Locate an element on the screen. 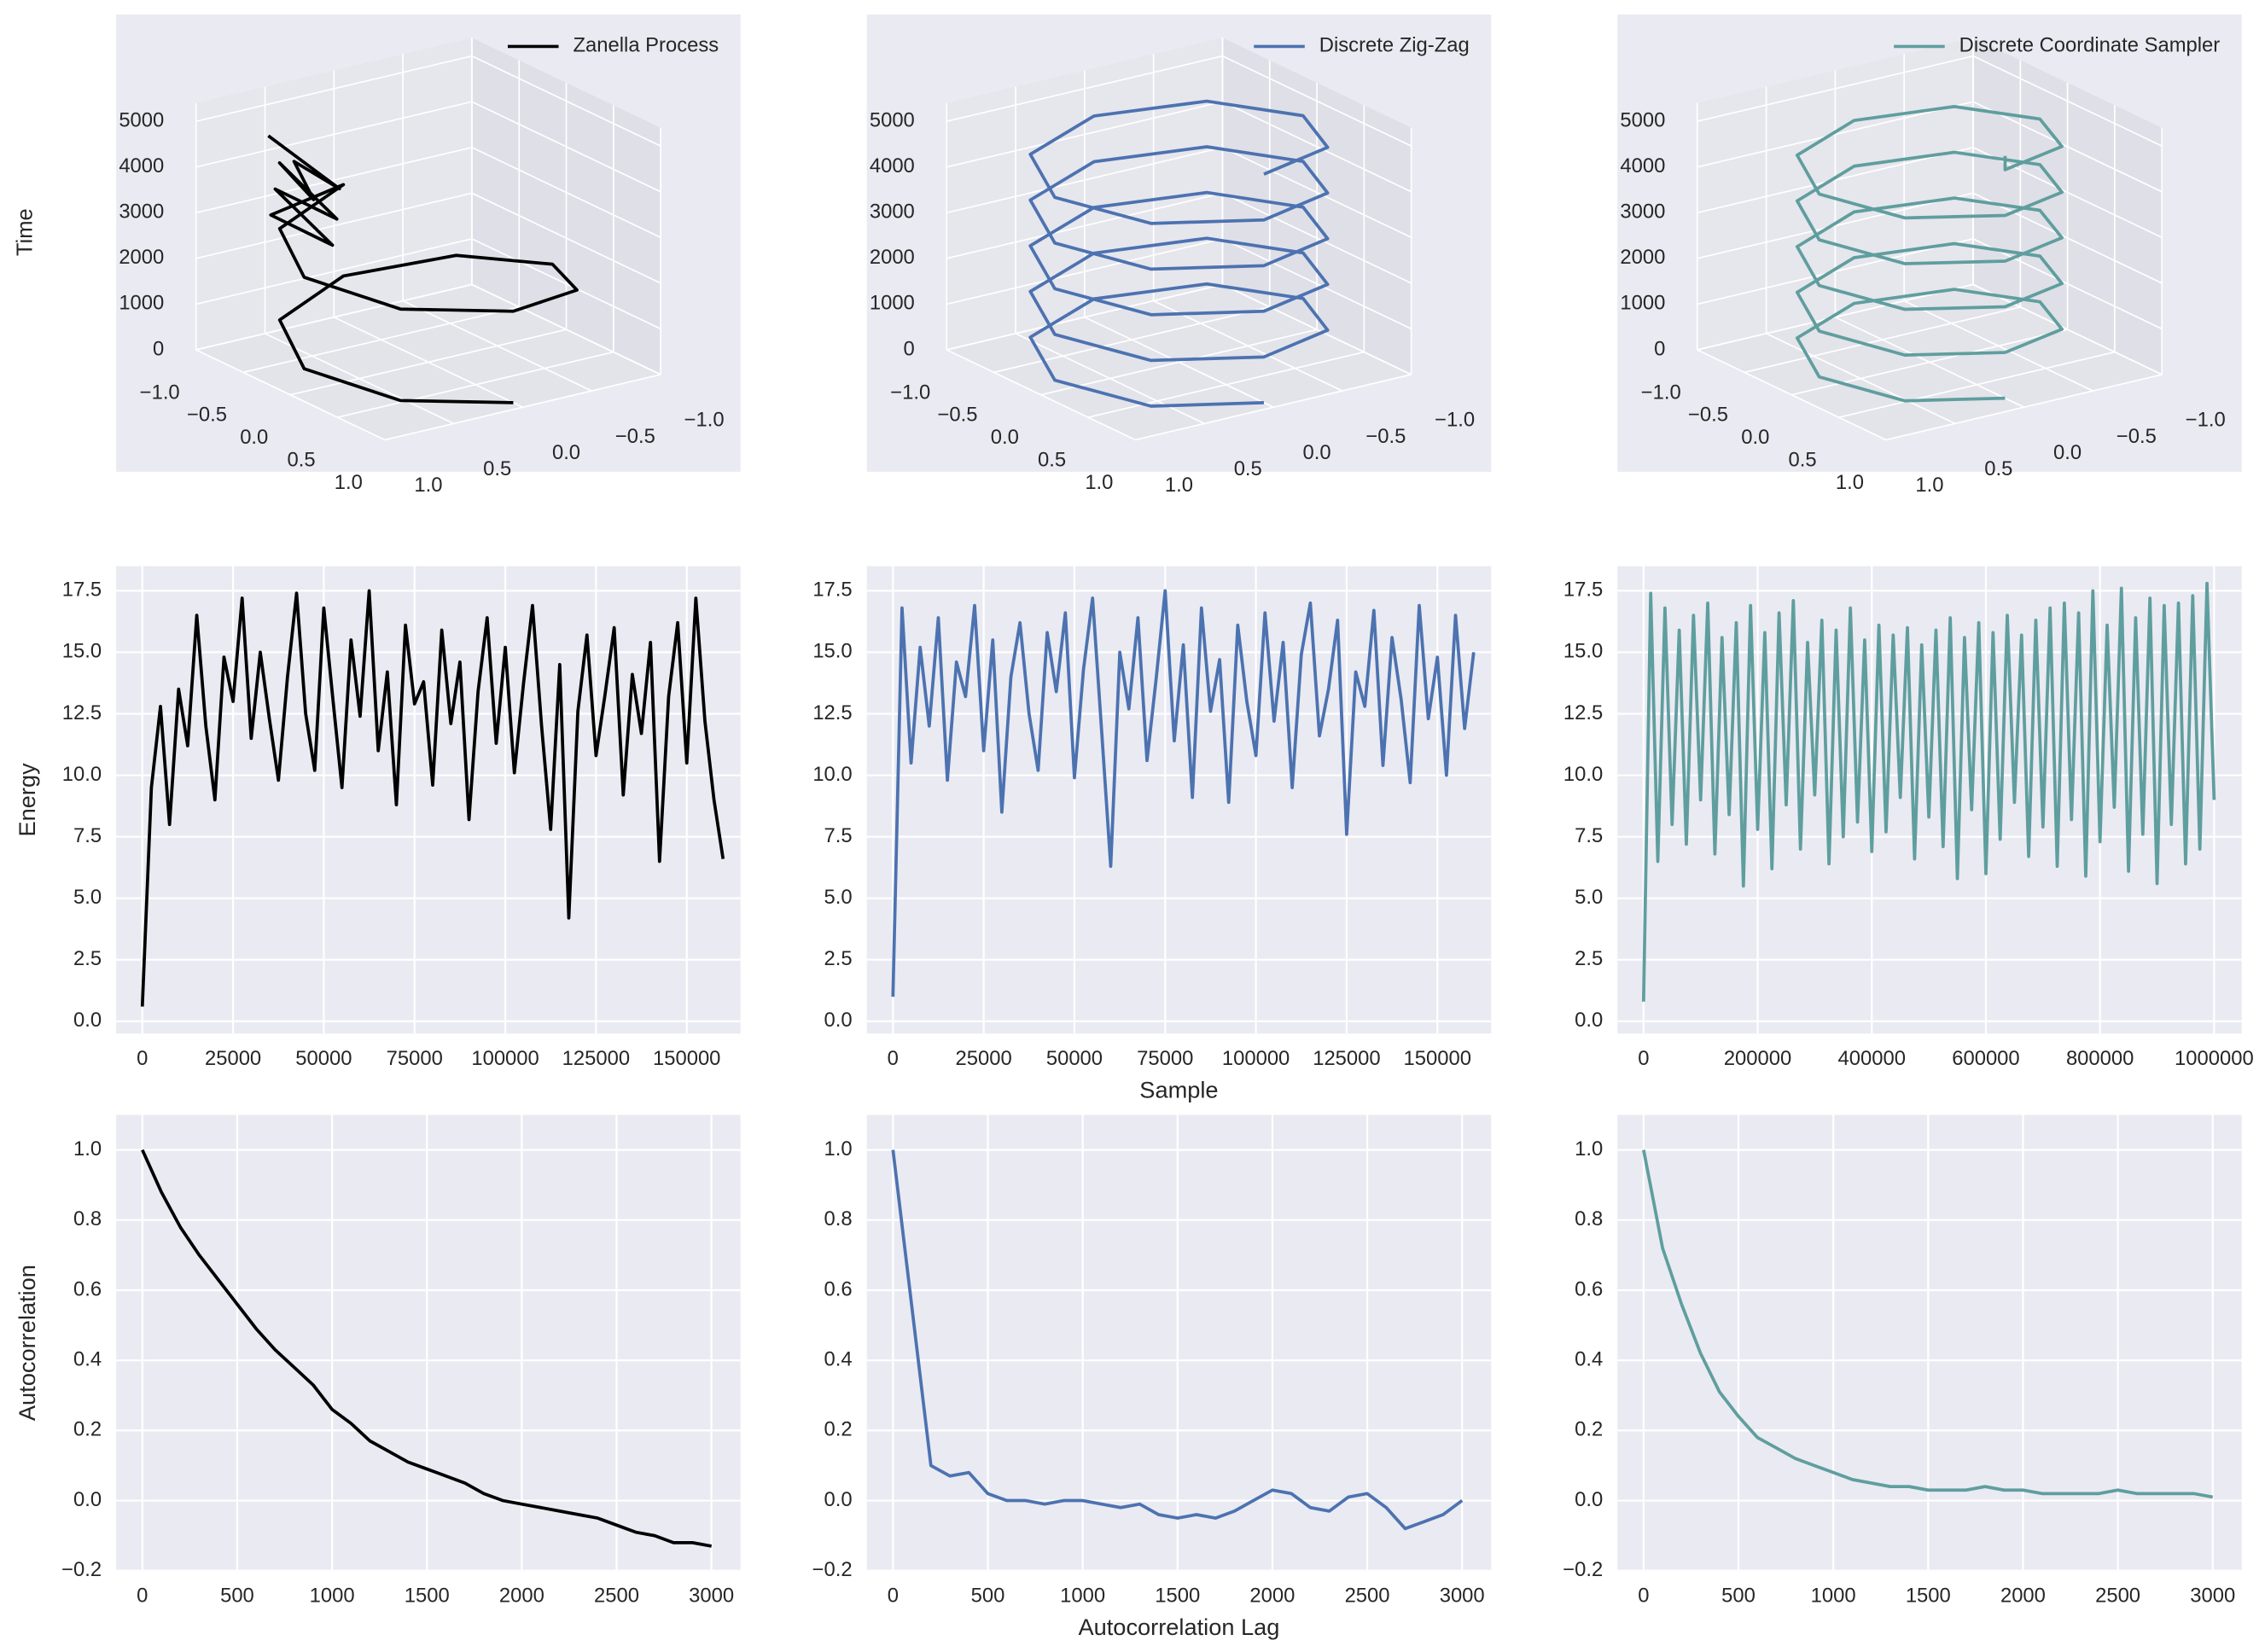 This screenshot has height=1652, width=2265. y-tick-label: 0.6 is located at coordinates (1589, 1288).